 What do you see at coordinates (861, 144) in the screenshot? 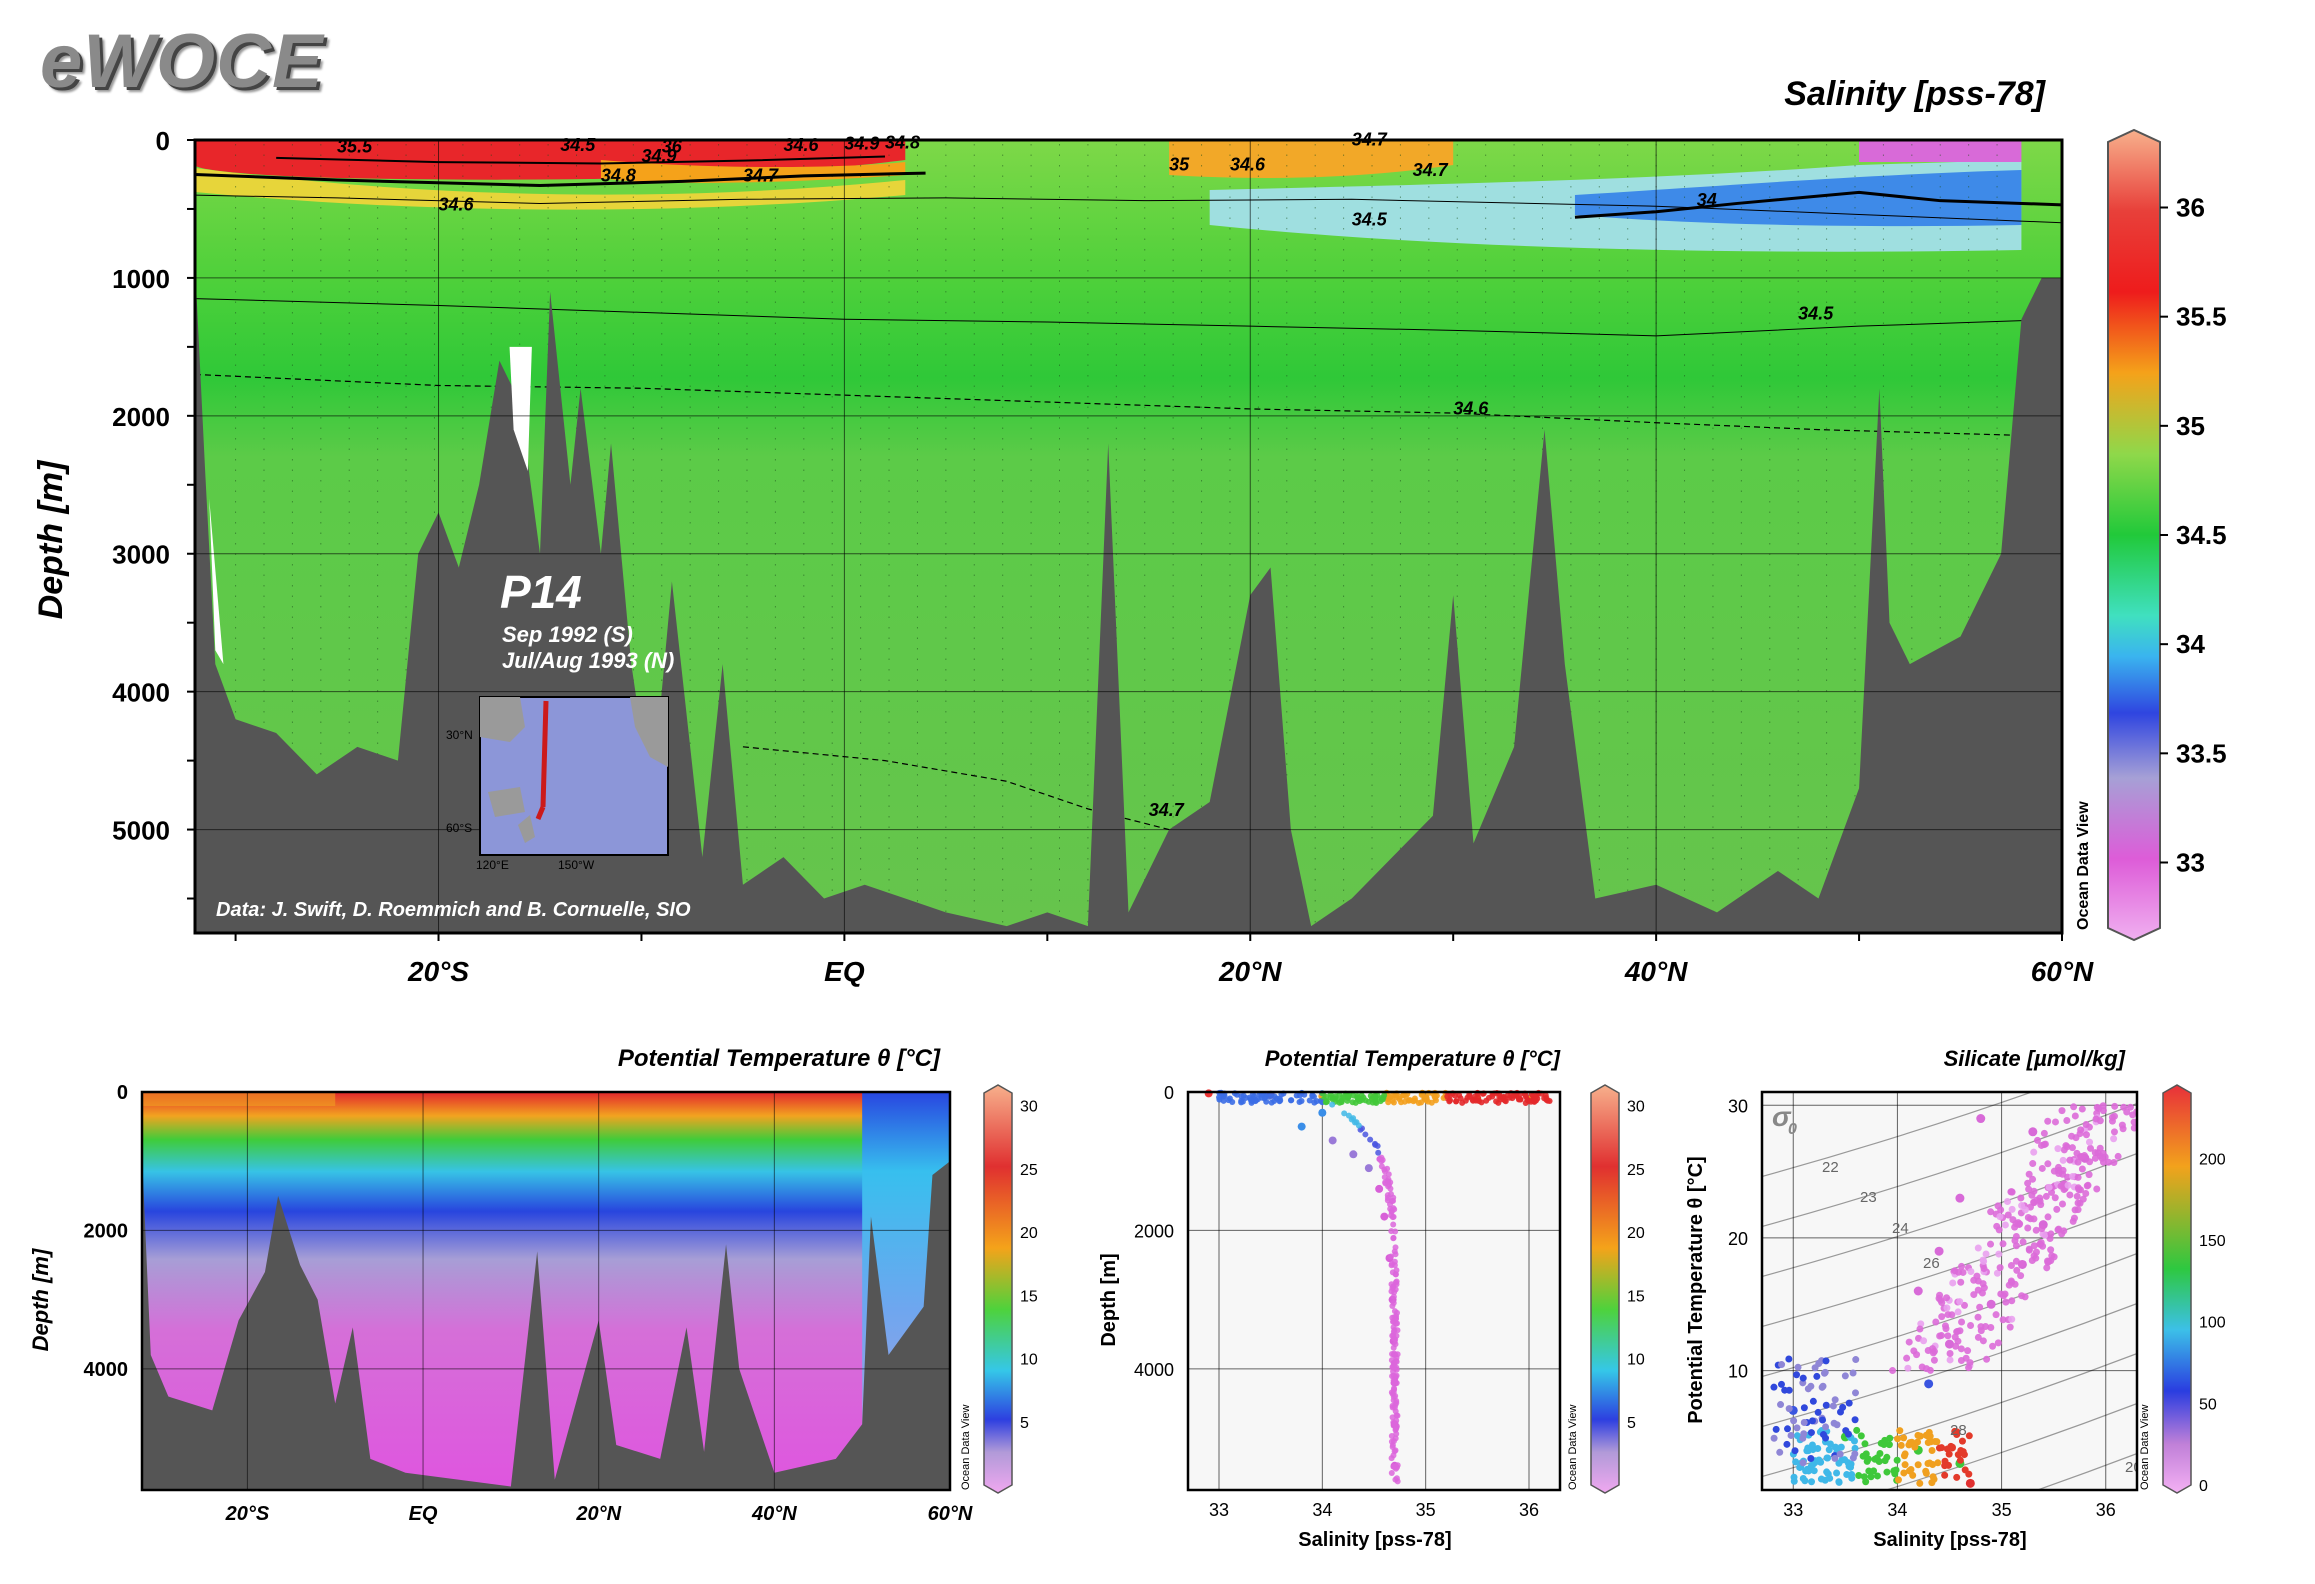
I see `contour-label: 34.9` at bounding box center [861, 144].